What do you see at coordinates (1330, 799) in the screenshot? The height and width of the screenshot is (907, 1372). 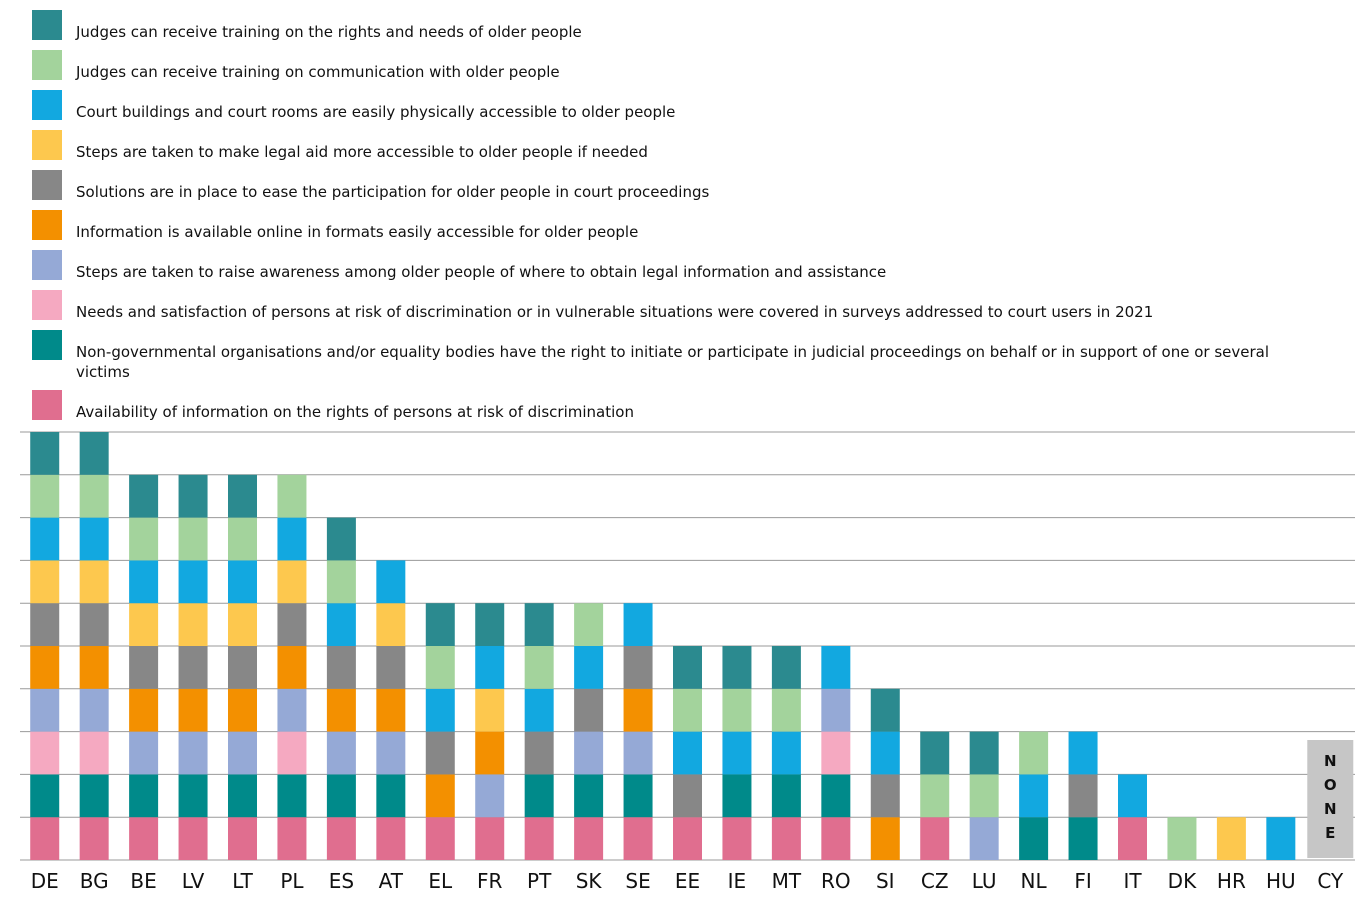 I see `annotation-box` at bounding box center [1330, 799].